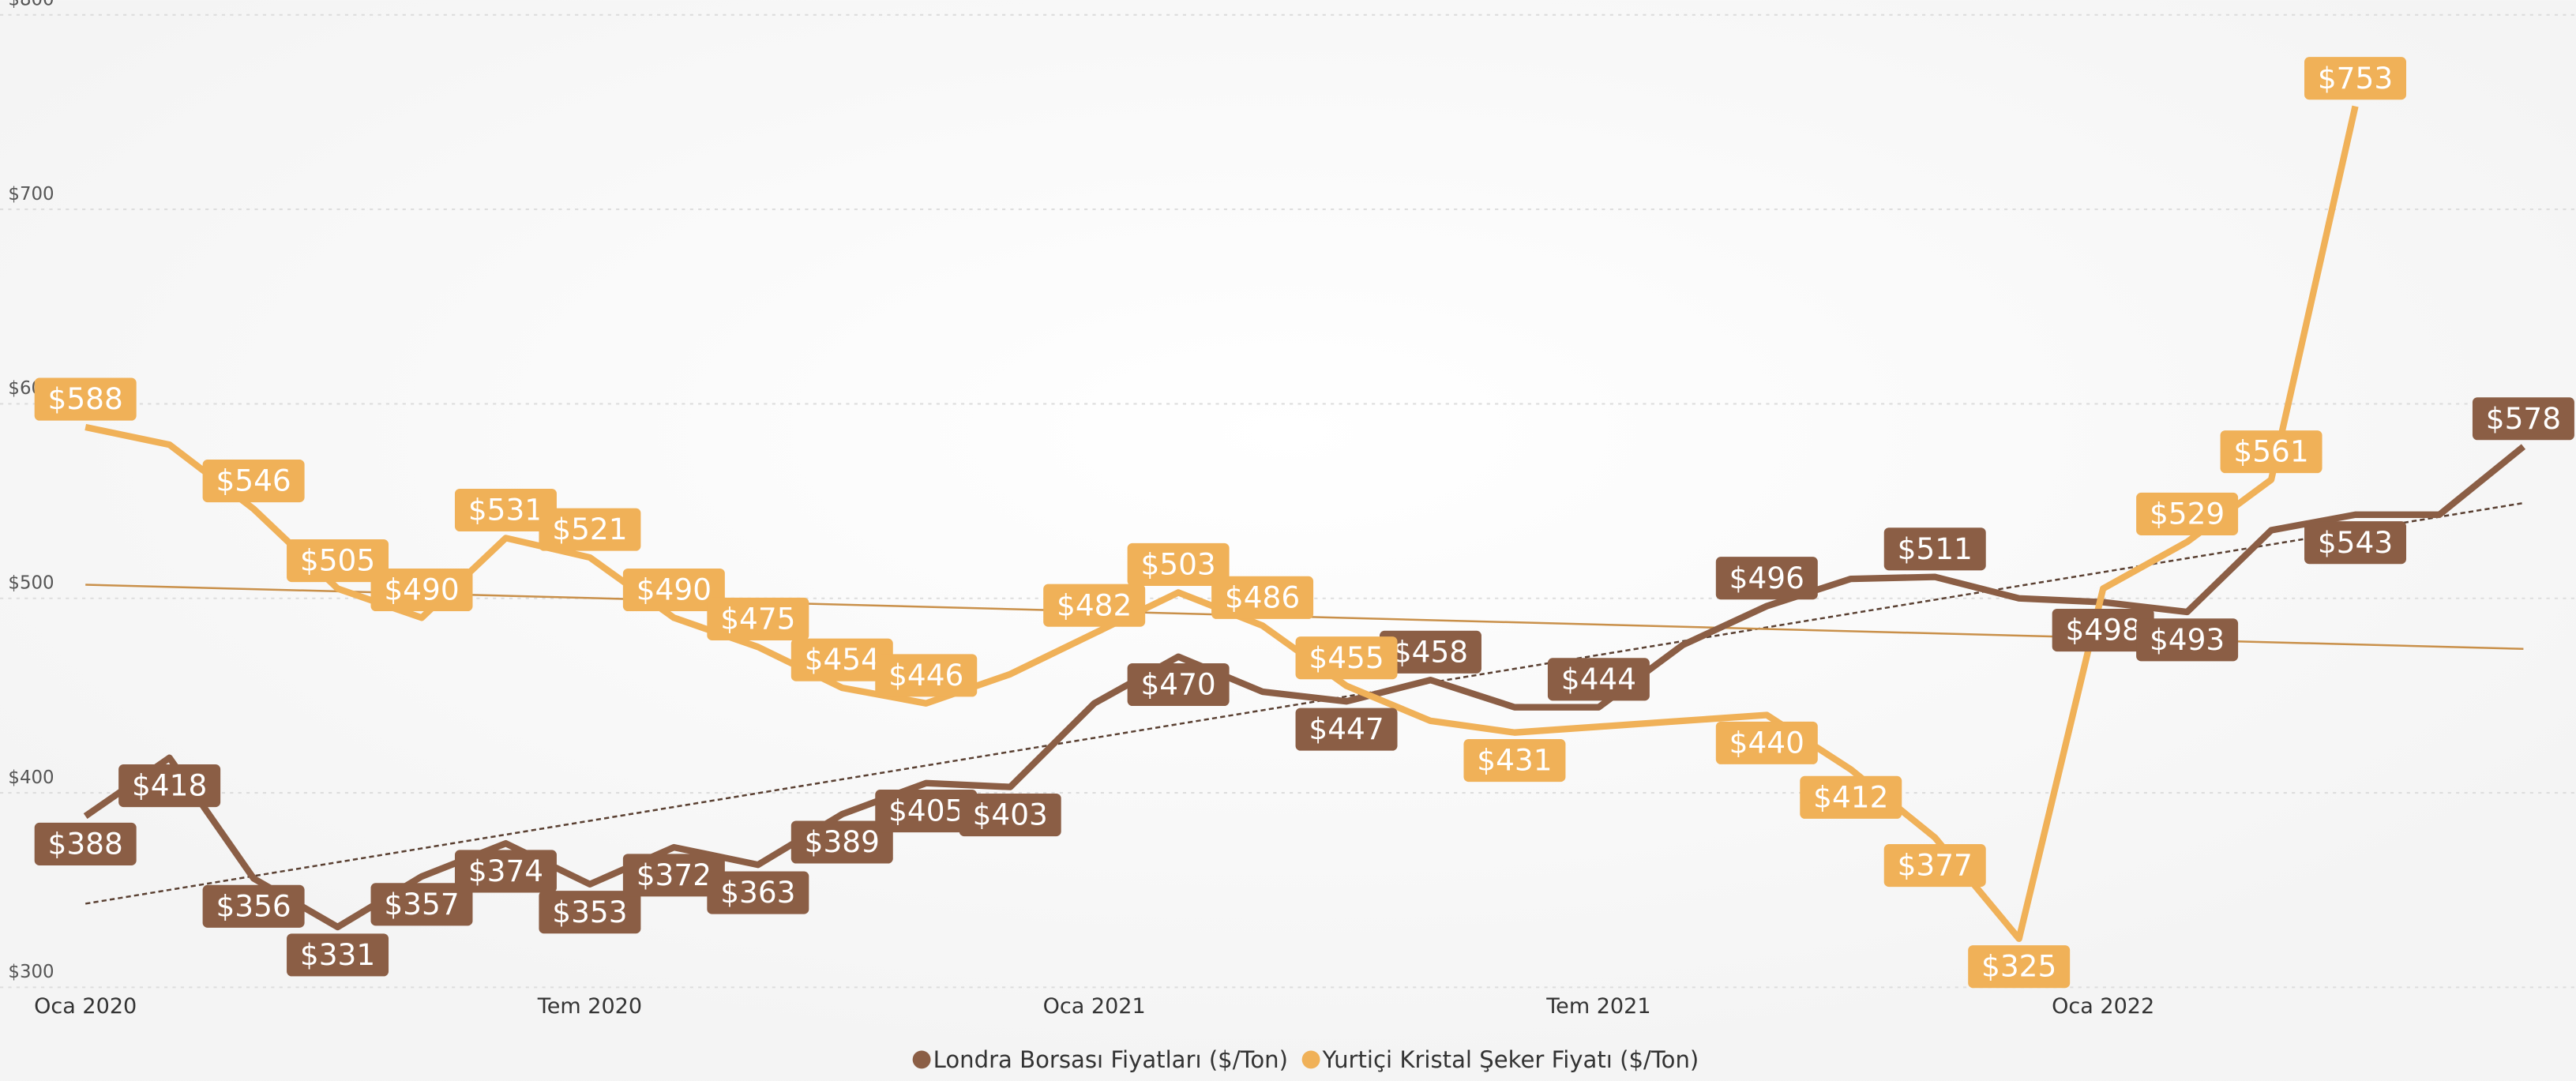 The image size is (2576, 1081). I want to click on data-label: $431, so click(1514, 760).